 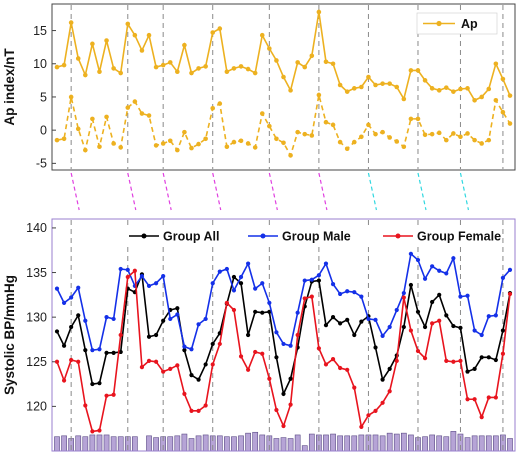 What do you see at coordinates (439, 23) in the screenshot?
I see `ap-legend-marker` at bounding box center [439, 23].